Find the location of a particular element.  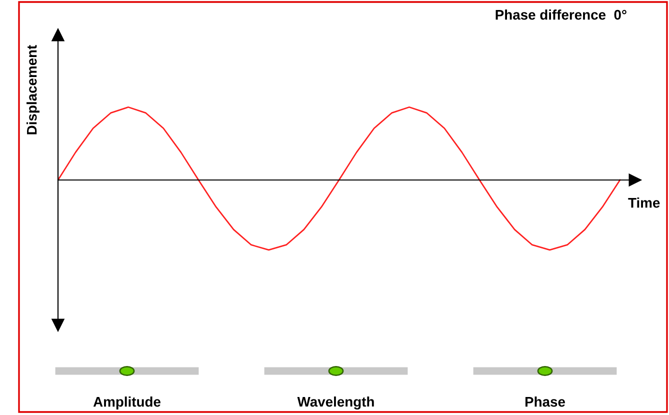

text: Phase is located at coordinates (545, 401).